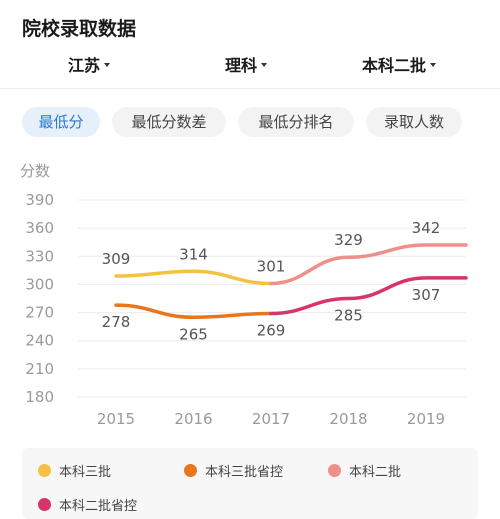  What do you see at coordinates (39, 298) in the screenshot?
I see `y-axis-ticks: 180 210 240 270 300 330 360 390` at bounding box center [39, 298].